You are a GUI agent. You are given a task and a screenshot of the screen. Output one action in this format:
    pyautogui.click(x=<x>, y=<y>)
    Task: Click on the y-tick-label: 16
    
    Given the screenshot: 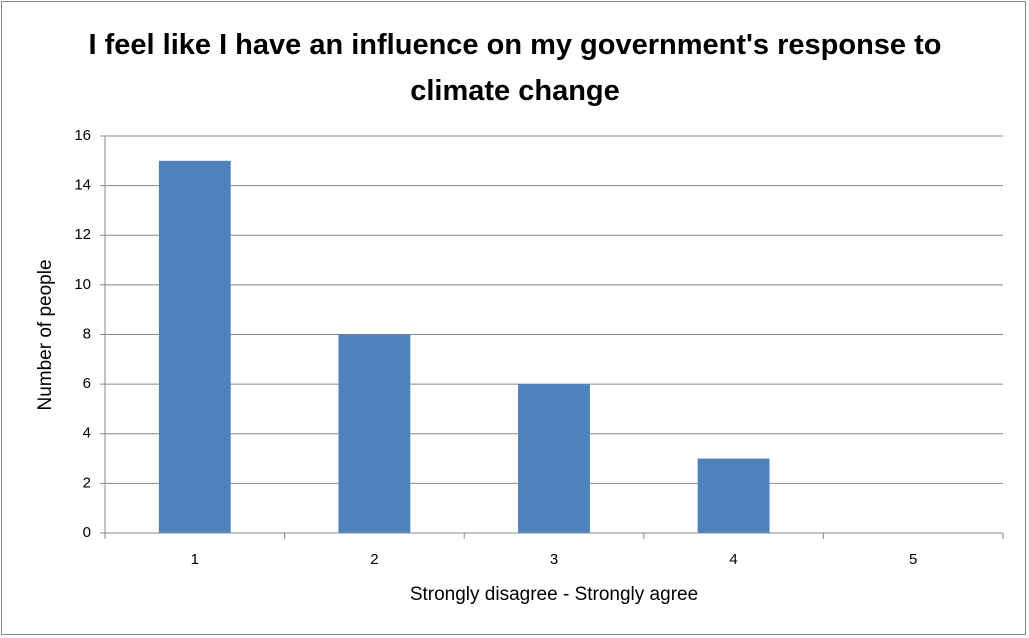 What is the action you would take?
    pyautogui.click(x=82, y=135)
    